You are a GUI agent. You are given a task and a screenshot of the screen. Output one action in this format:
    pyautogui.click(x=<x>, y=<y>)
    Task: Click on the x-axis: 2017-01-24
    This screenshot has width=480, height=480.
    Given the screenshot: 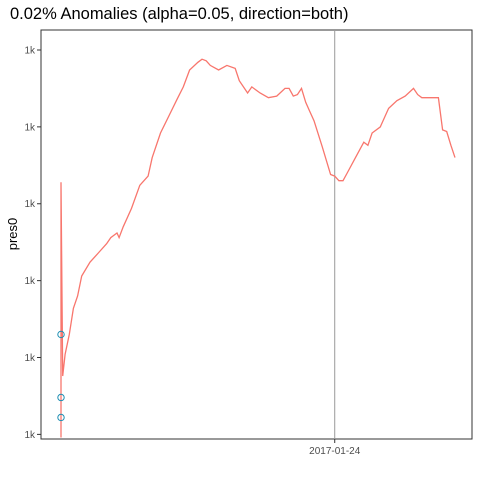 What is the action you would take?
    pyautogui.click(x=335, y=448)
    